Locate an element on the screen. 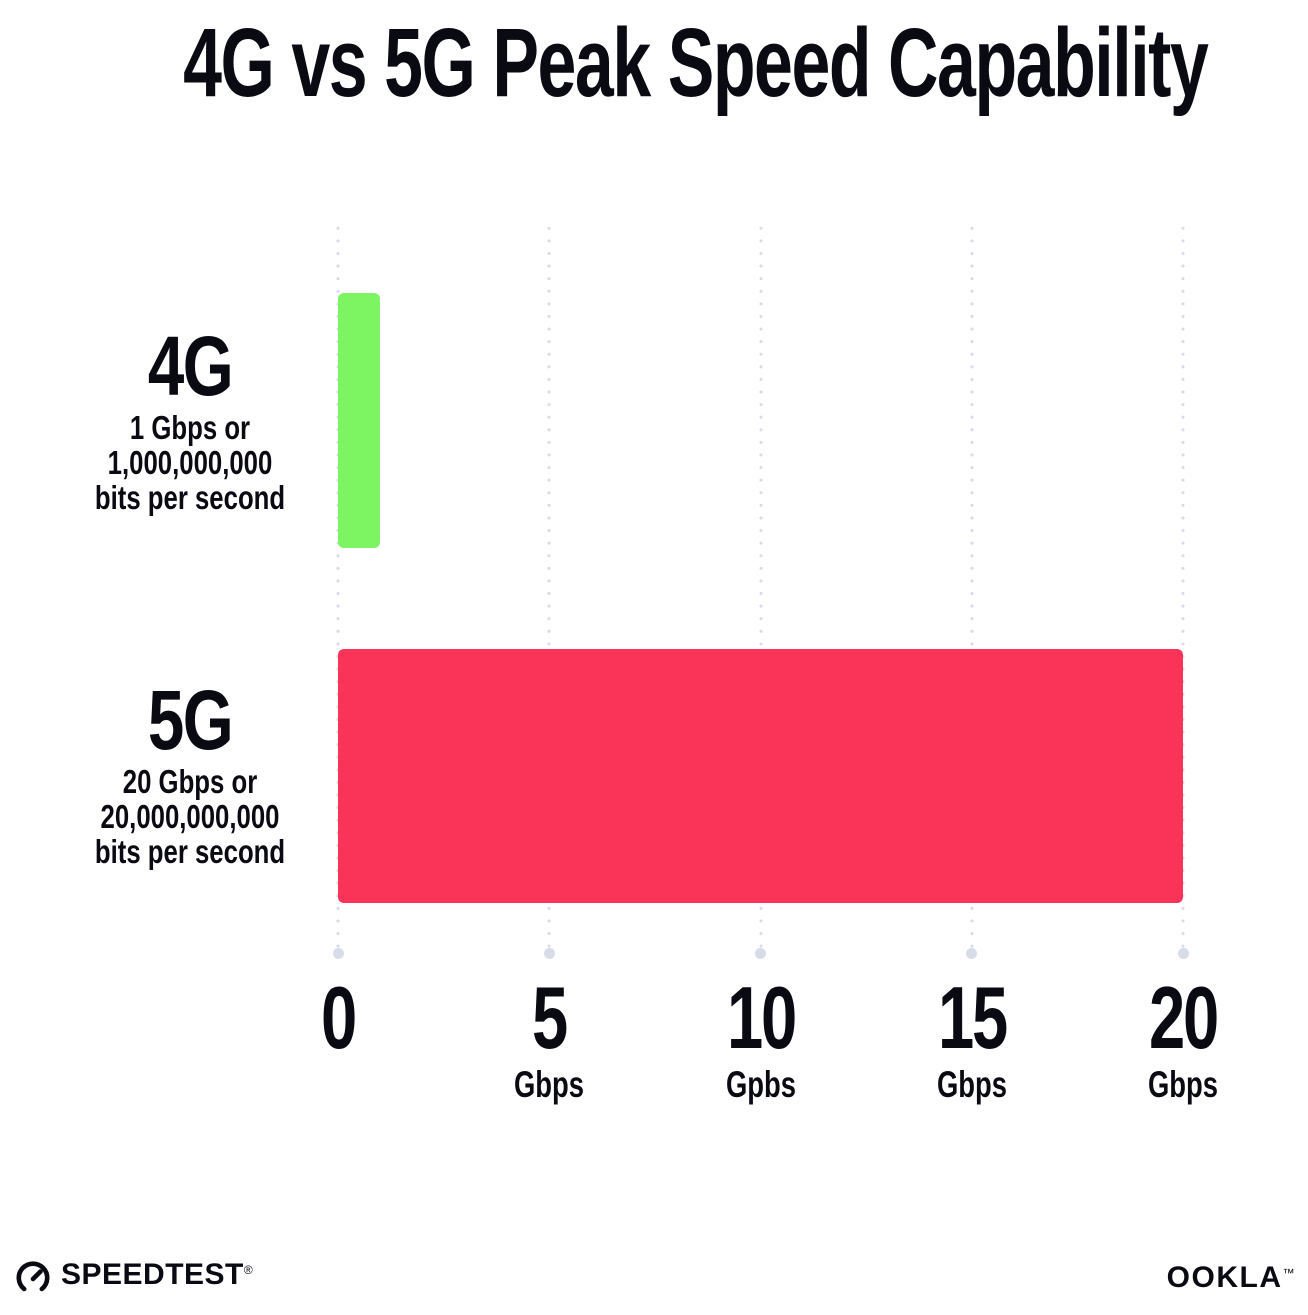 The image size is (1308, 1315). ookla-wordmark: OOKLA™ is located at coordinates (1231, 1277).